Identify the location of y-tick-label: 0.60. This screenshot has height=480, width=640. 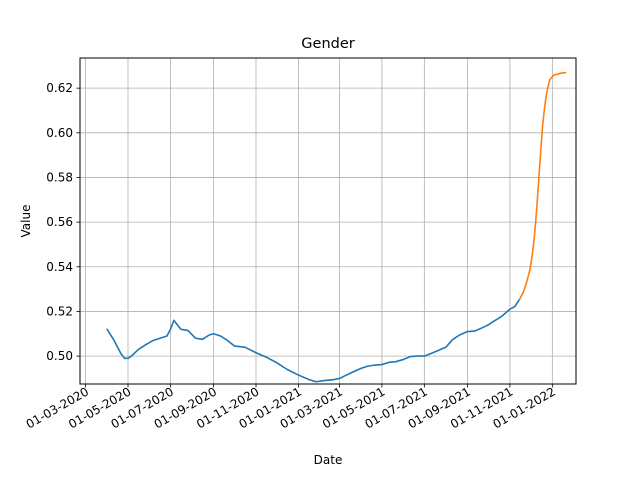
(59, 133).